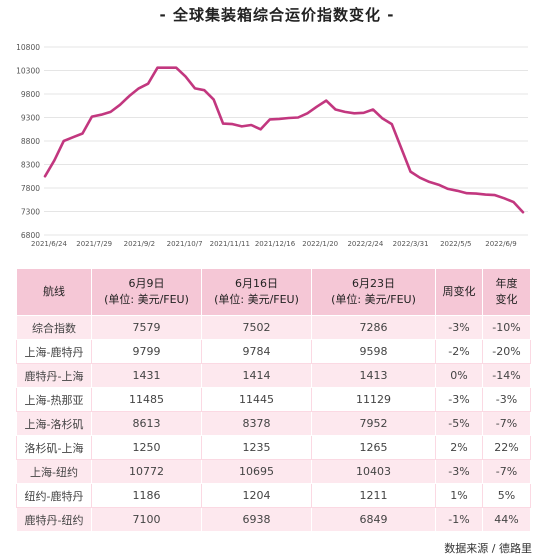 This screenshot has height=560, width=554. Describe the element at coordinates (506, 299) in the screenshot. I see `header-yearly-line2: 变化` at that location.